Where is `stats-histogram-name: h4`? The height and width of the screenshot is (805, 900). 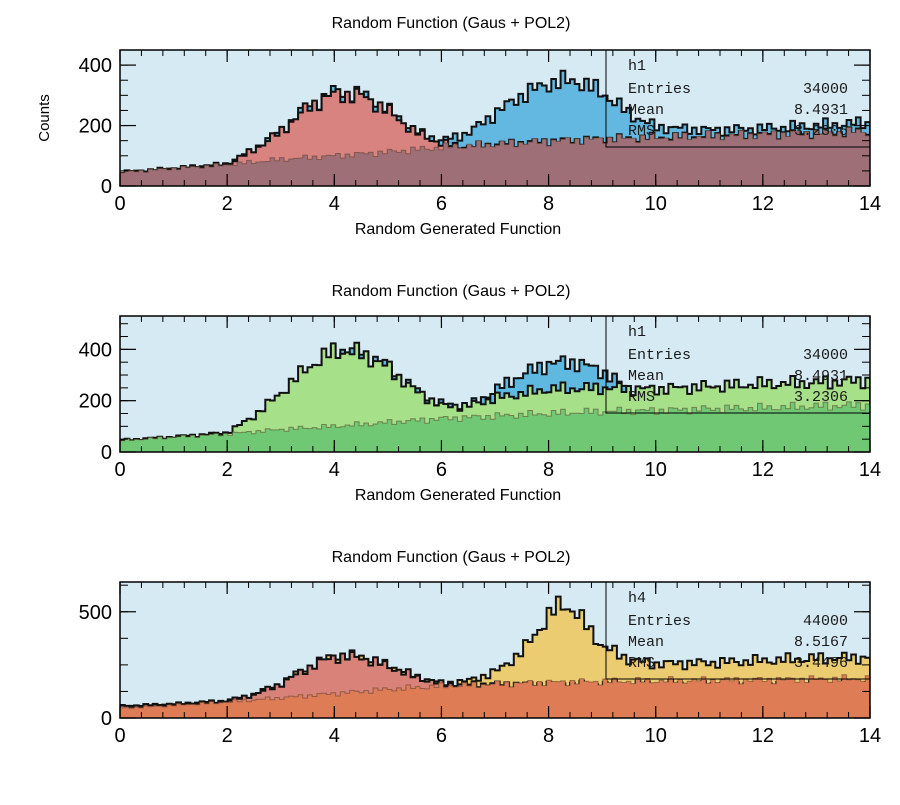
stats-histogram-name: h4 is located at coordinates (637, 598).